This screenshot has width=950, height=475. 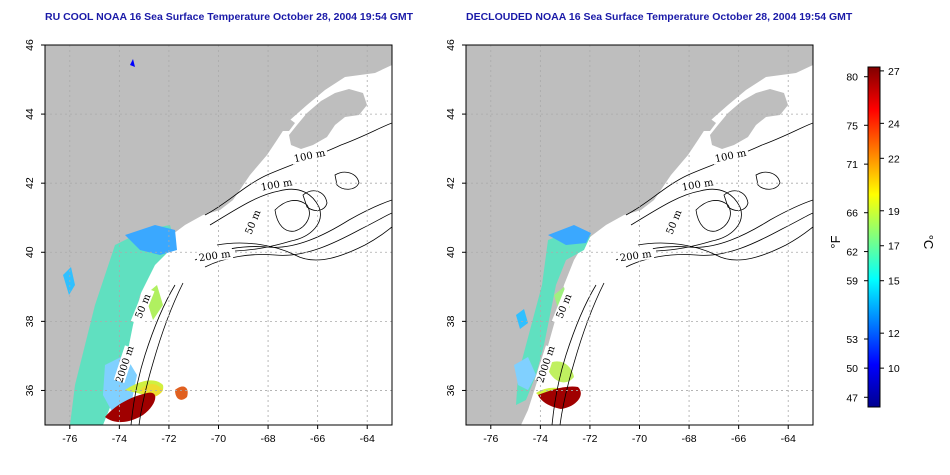 What do you see at coordinates (835, 241) in the screenshot?
I see `fahrenheit-unit-label: °F` at bounding box center [835, 241].